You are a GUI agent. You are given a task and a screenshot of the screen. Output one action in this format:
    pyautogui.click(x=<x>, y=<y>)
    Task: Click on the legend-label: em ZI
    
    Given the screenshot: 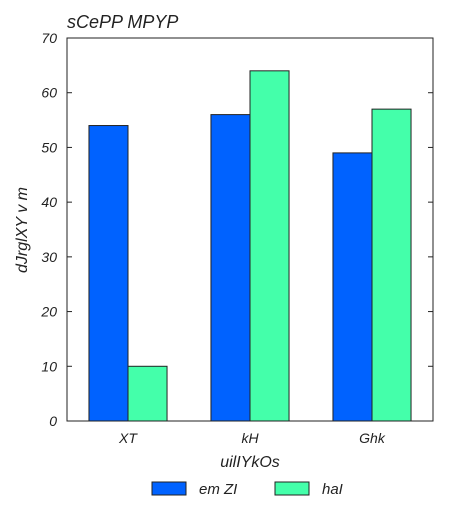 What is the action you would take?
    pyautogui.click(x=218, y=489)
    